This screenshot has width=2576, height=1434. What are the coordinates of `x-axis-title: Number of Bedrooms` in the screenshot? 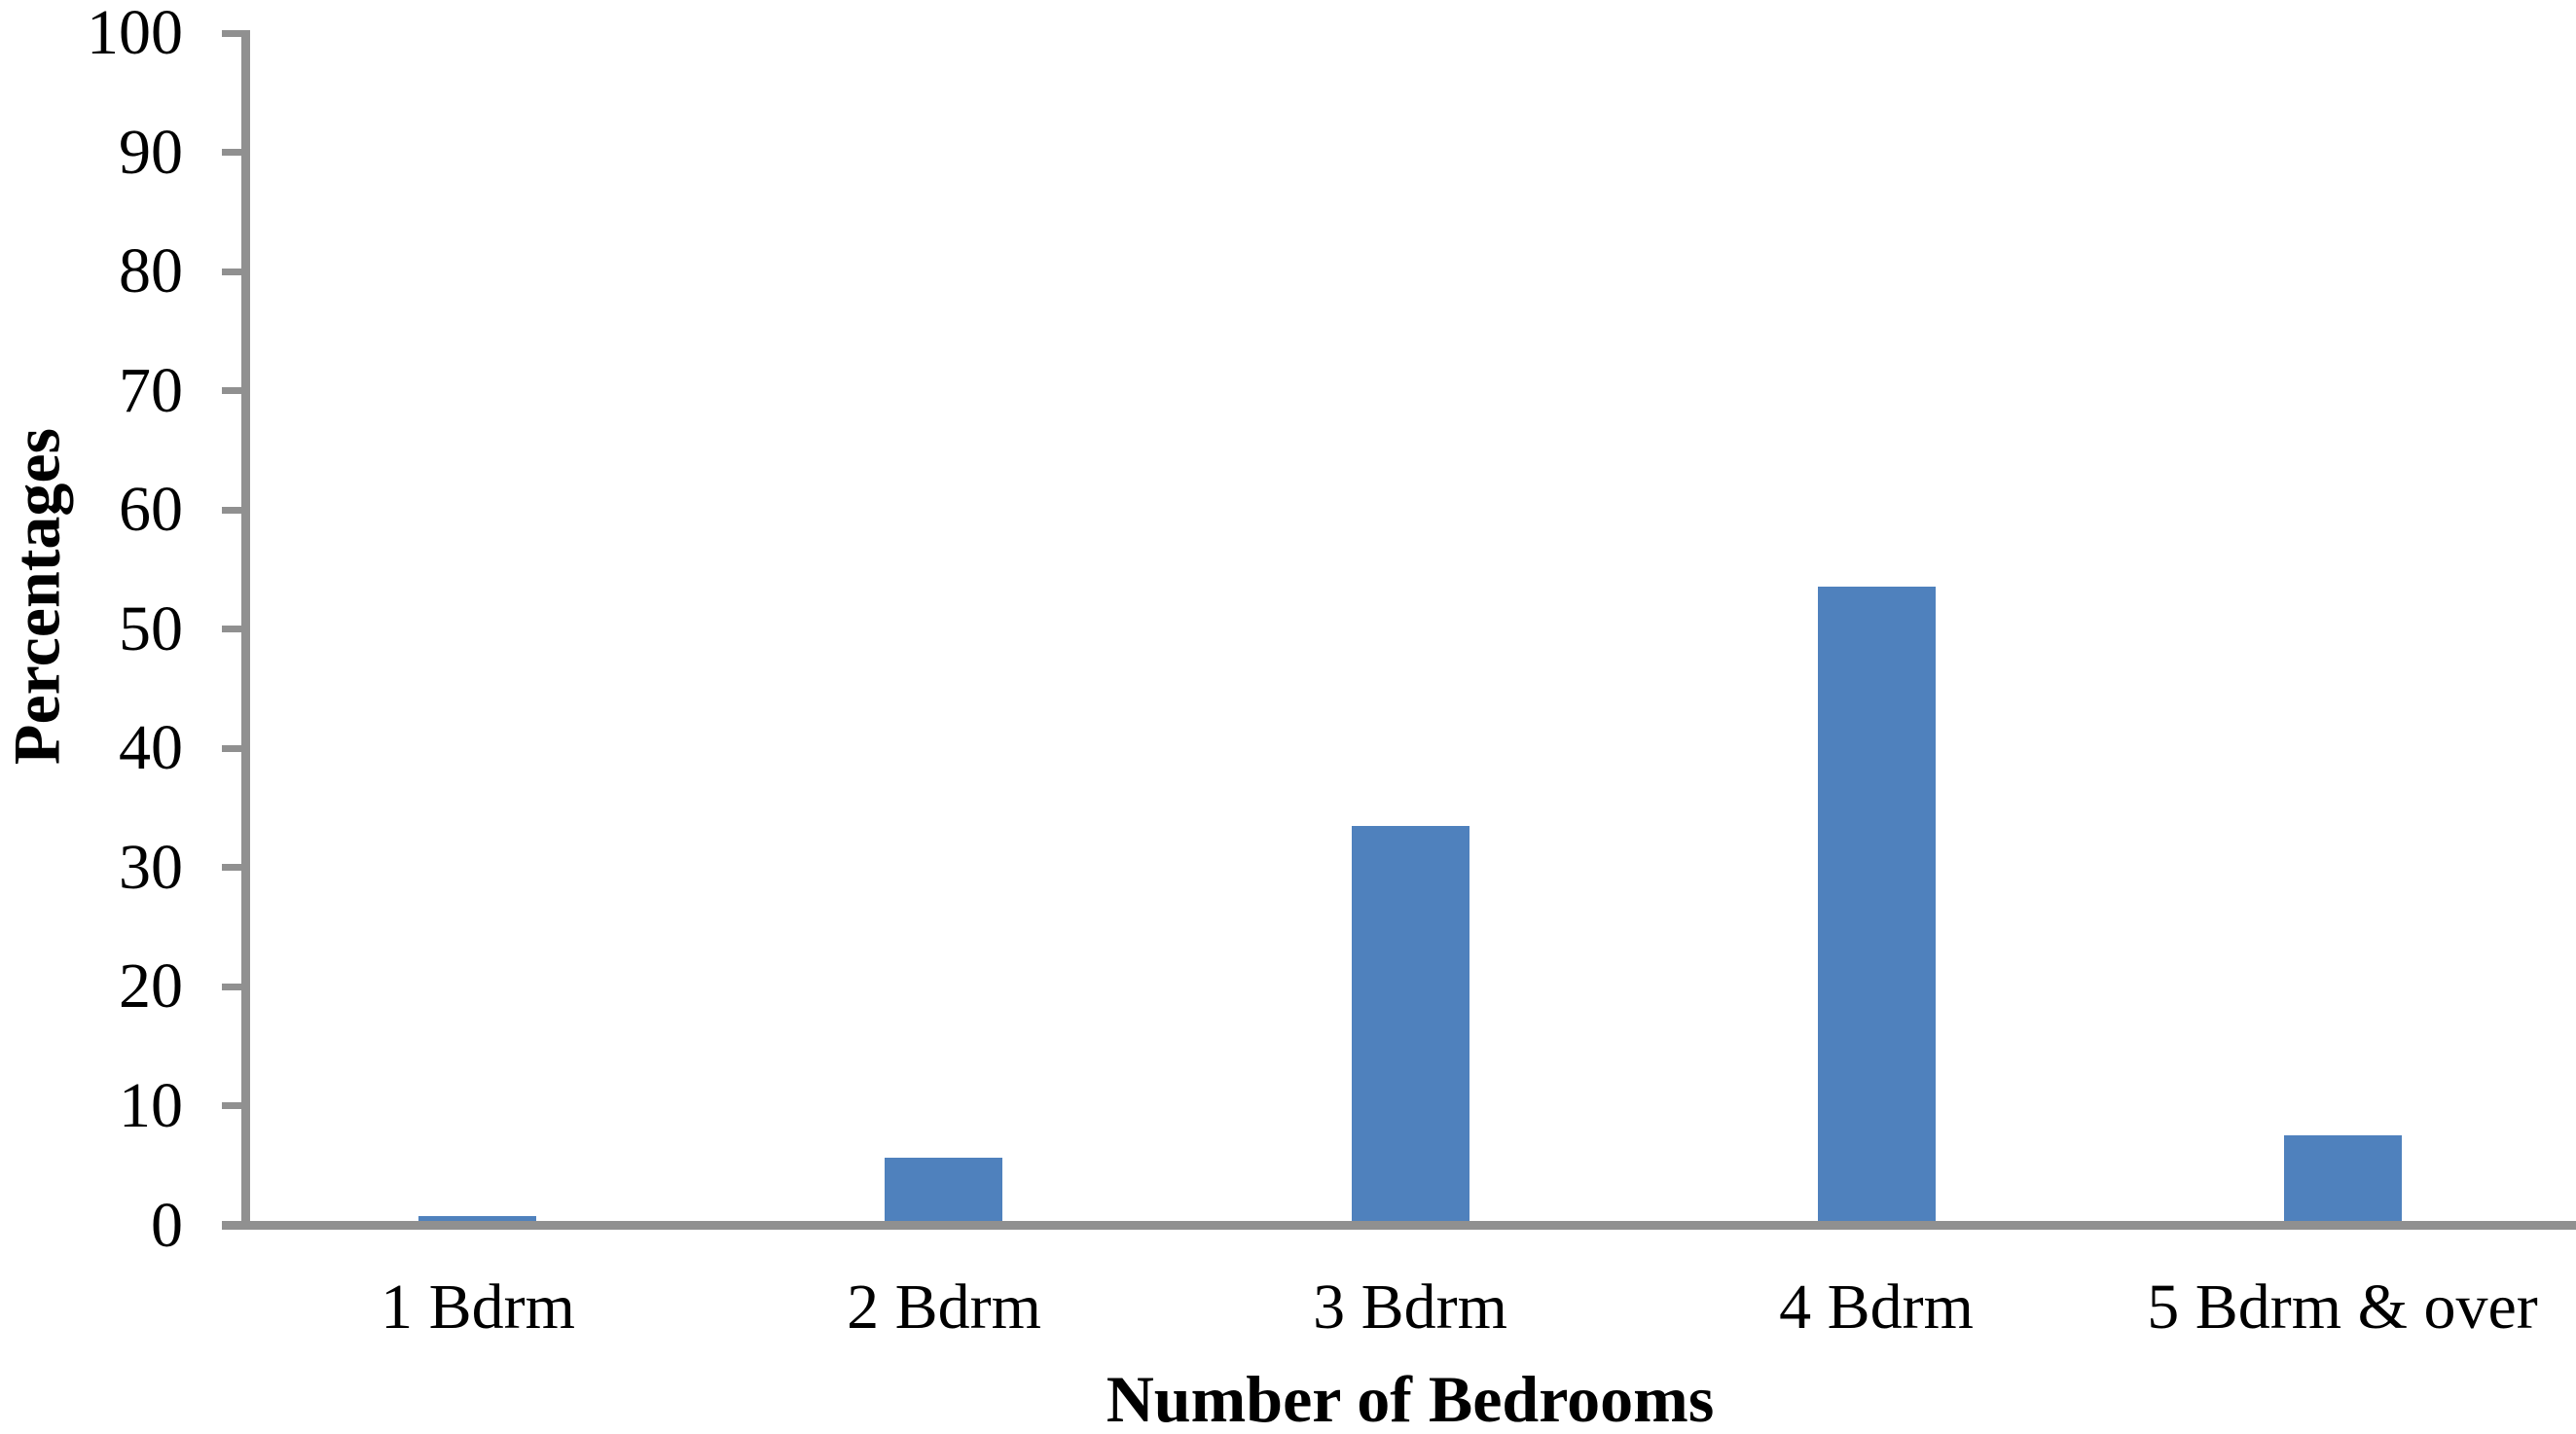 It's located at (1410, 1398).